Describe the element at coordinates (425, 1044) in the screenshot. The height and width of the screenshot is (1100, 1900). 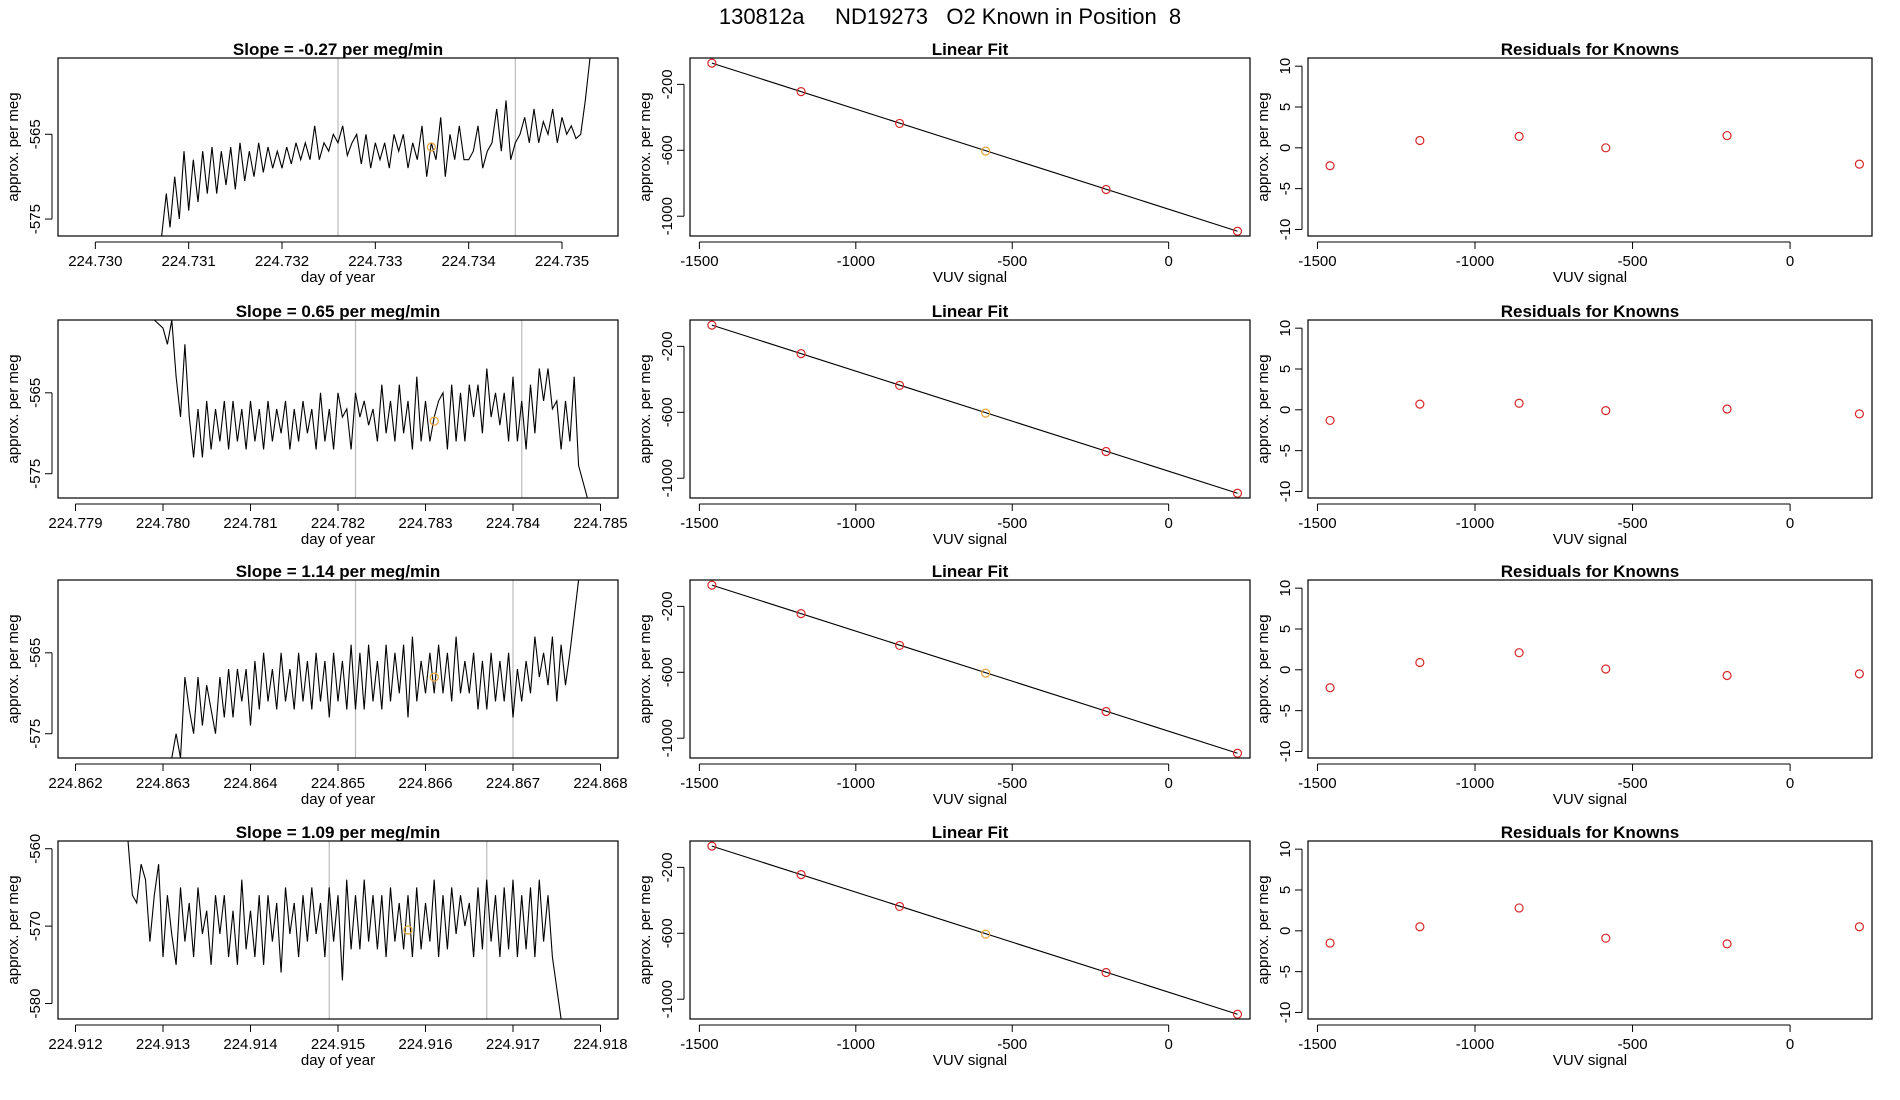
I see `x-tick-label: 224.916` at that location.